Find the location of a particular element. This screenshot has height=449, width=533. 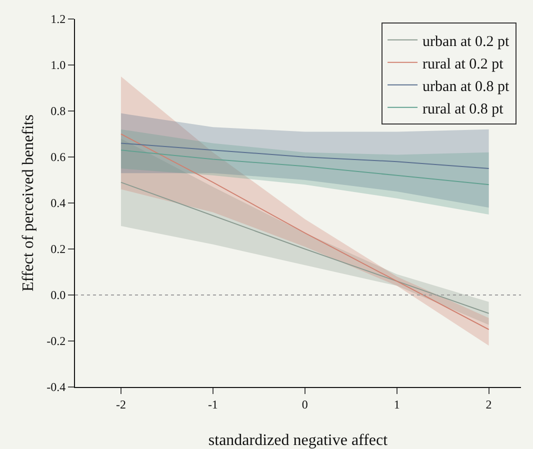

x-tick-label: 0 is located at coordinates (305, 404).